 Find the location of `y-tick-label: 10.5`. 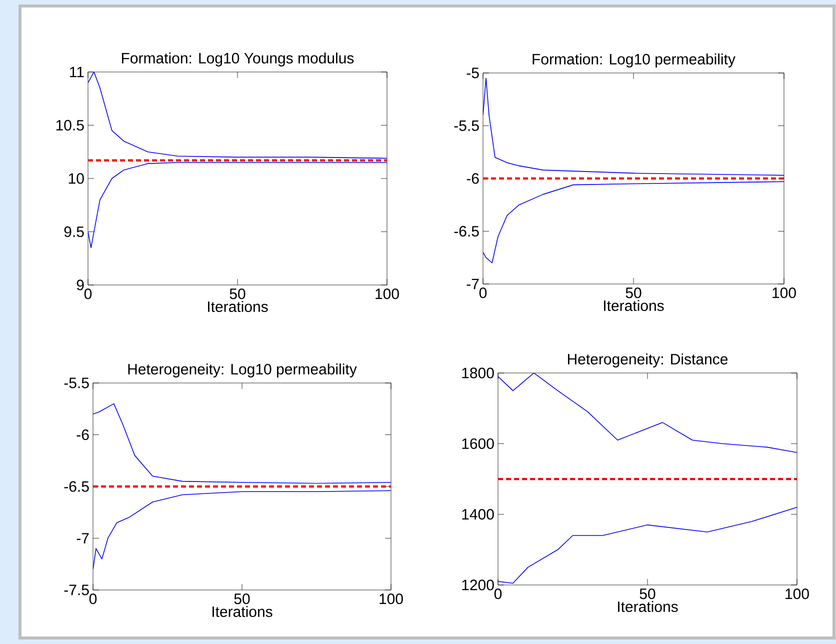

y-tick-label: 10.5 is located at coordinates (70, 125).